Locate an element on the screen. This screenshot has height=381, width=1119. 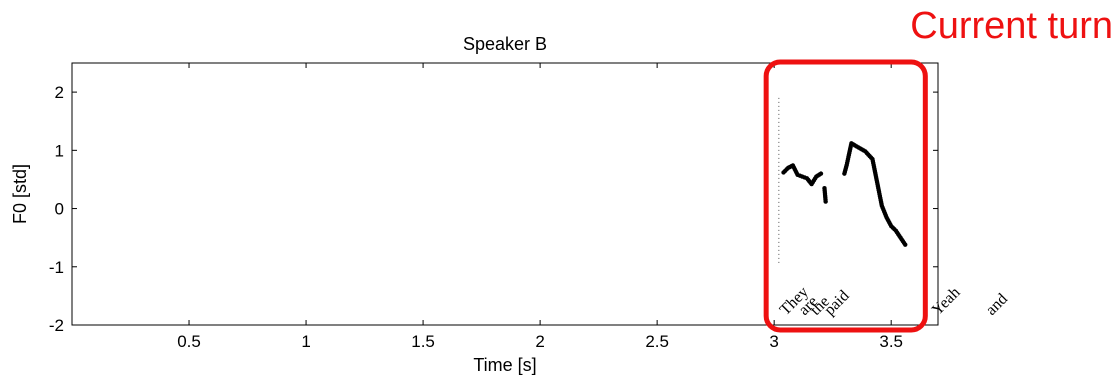
current-turn-label: Current turn is located at coordinates (1011, 26).